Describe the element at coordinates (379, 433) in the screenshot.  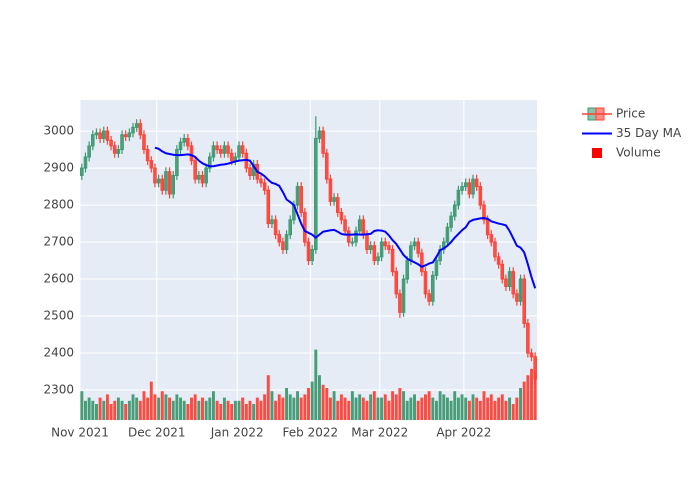
I see `x-tick-label: Mar 2022` at that location.